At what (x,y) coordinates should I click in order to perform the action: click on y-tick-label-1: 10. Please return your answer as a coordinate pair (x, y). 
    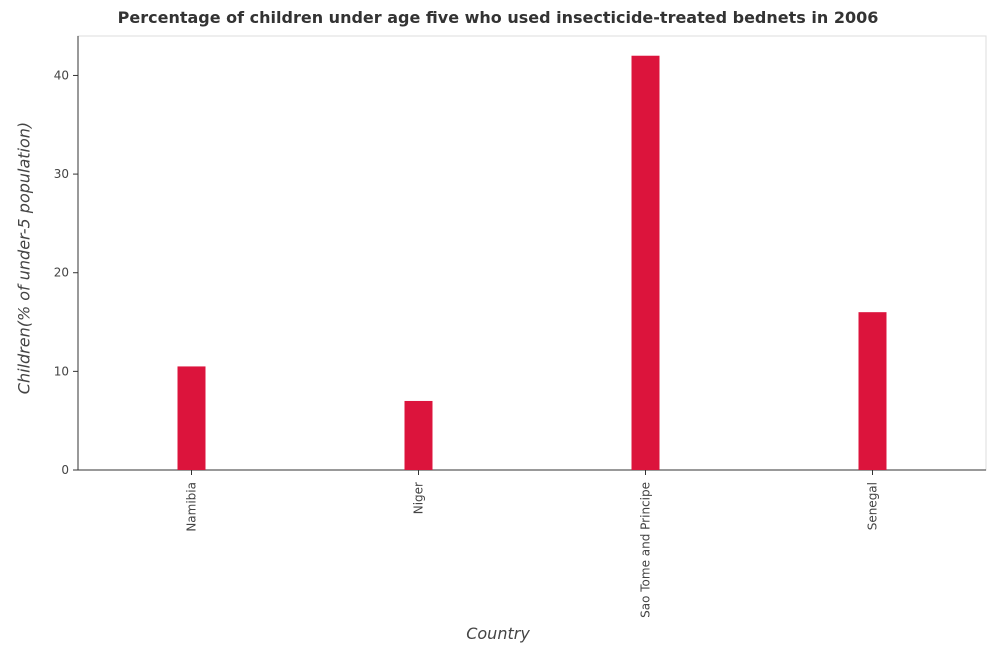
    Looking at the image, I should click on (61, 371).